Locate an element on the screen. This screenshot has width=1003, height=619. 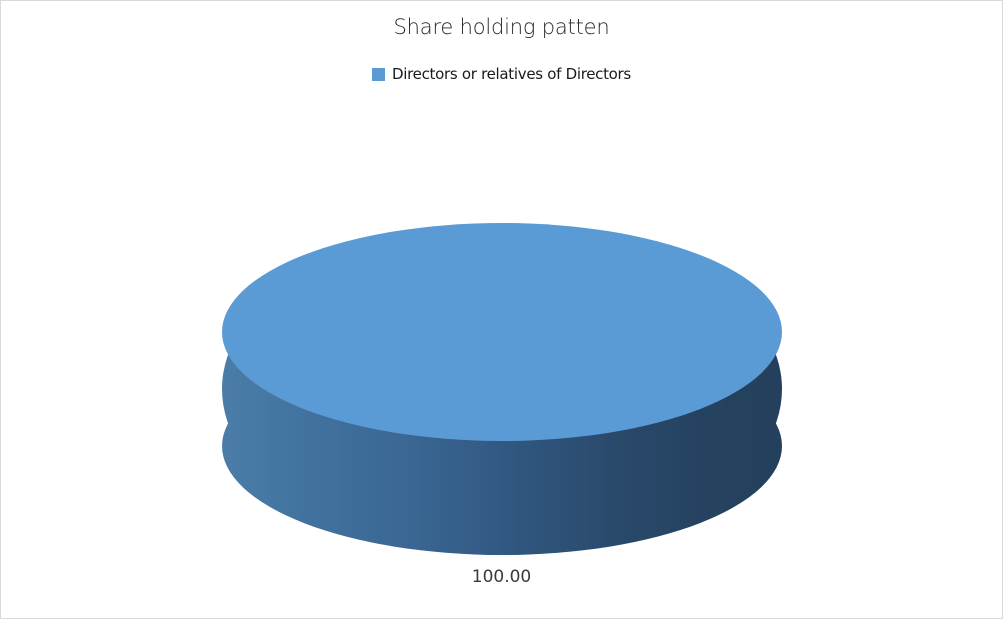
legend-item-directors: Directors or relatives of Directors is located at coordinates (501, 74).